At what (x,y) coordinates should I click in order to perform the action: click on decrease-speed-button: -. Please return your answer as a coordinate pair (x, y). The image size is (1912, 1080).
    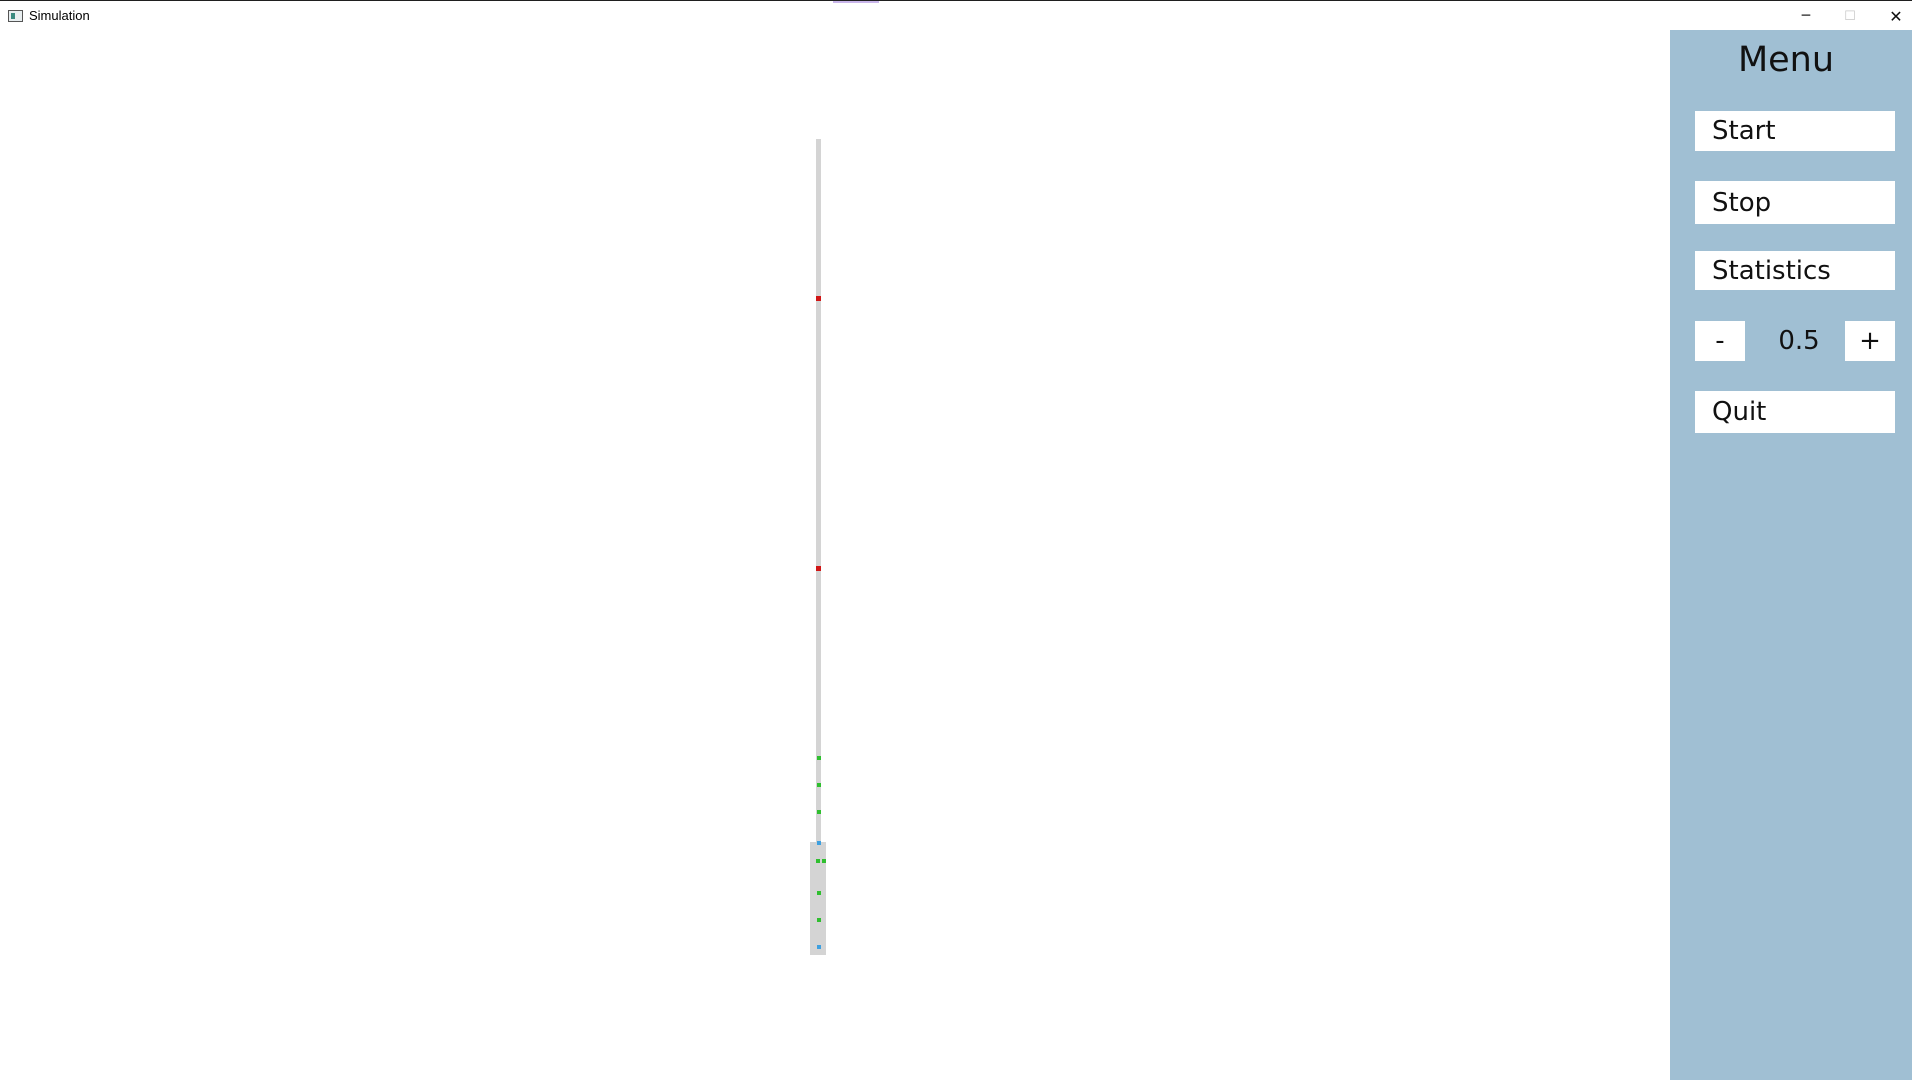
    Looking at the image, I should click on (1720, 341).